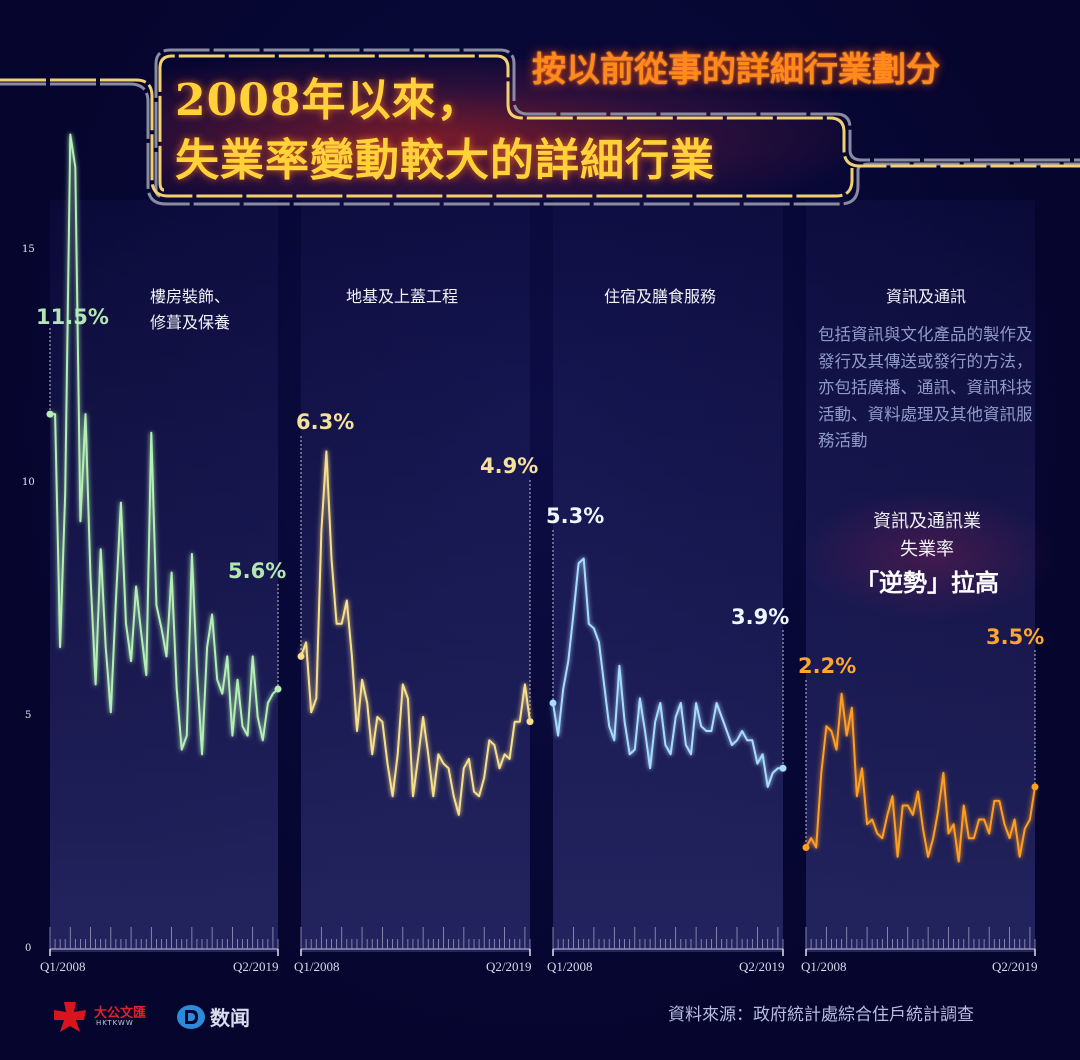  I want to click on logo2-name: 数闻, so click(230, 1018).